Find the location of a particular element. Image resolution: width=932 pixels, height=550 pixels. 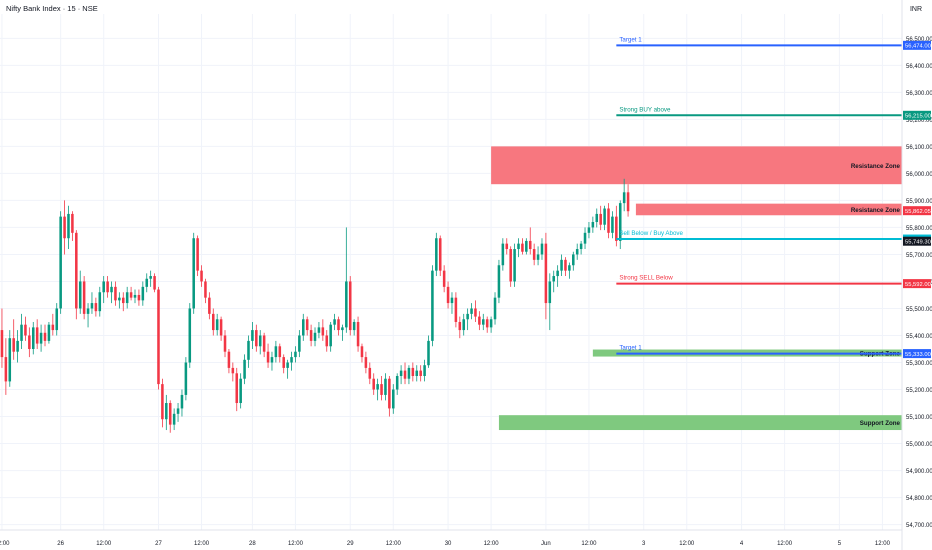

x-tick-label: 28 is located at coordinates (252, 544).